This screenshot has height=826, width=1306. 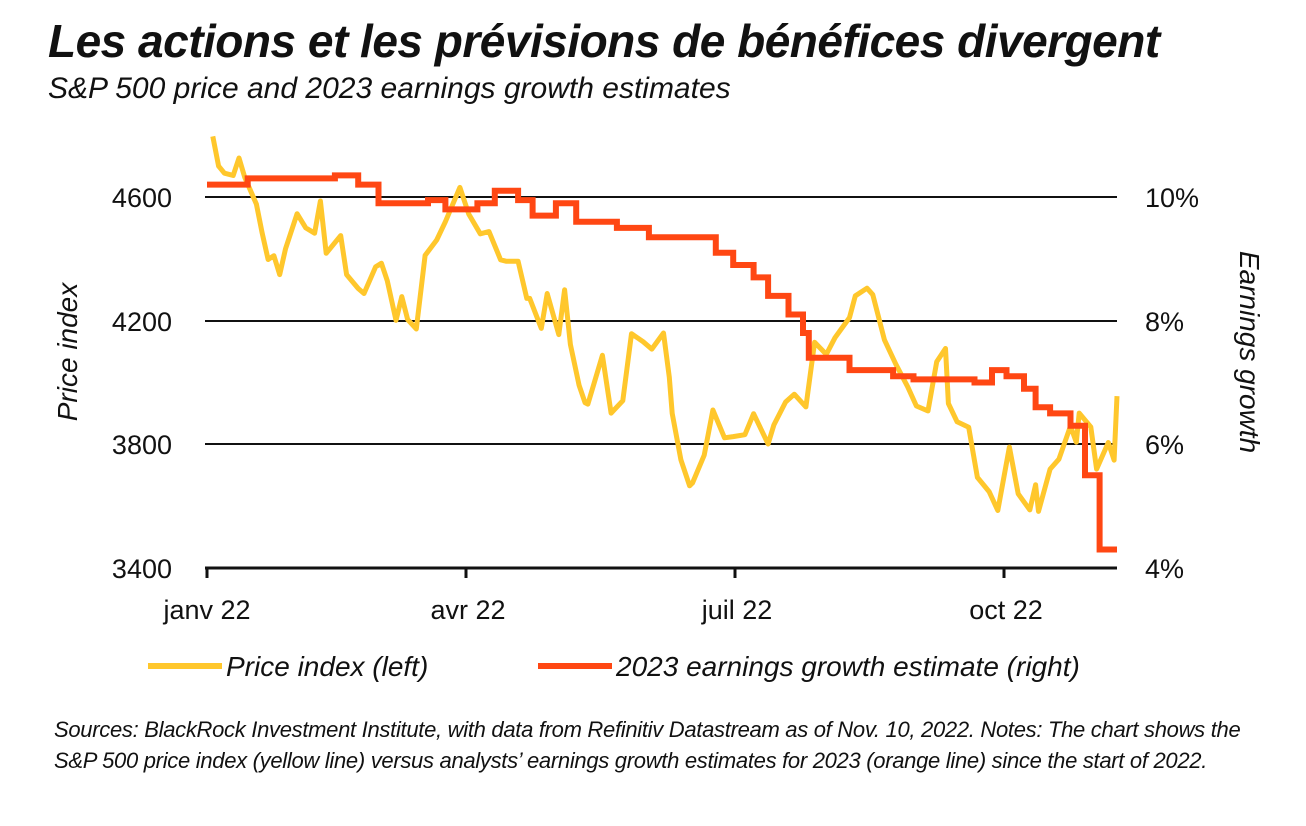 What do you see at coordinates (847, 666) in the screenshot?
I see `legend-label-earnings: 2023 earnings growth estimate (right)` at bounding box center [847, 666].